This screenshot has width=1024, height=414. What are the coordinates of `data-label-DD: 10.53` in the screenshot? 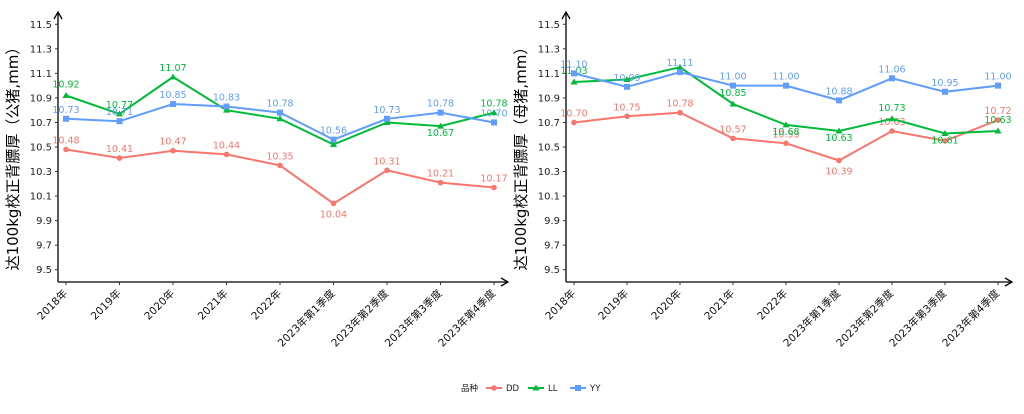 It's located at (785, 134).